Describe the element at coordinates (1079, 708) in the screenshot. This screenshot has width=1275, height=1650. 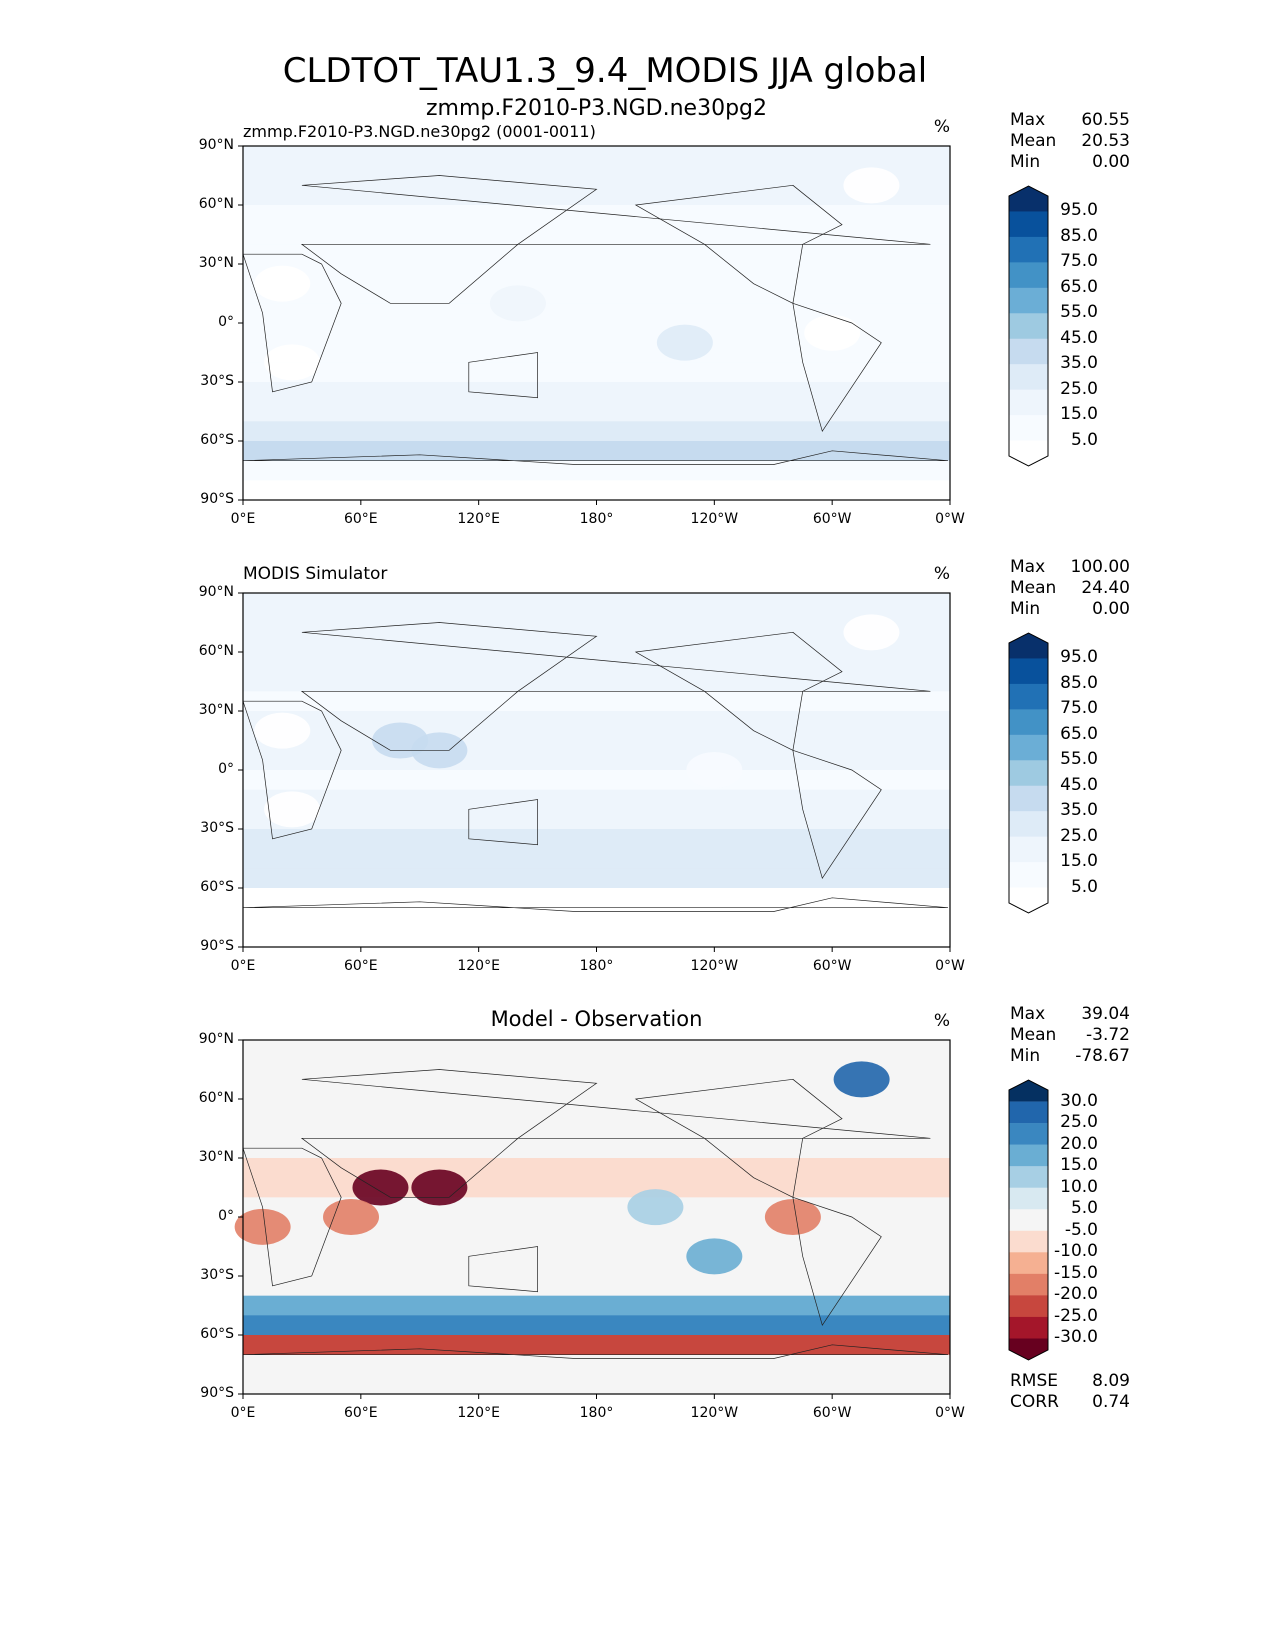
I see `colorbar-tick-label: 75.0` at that location.